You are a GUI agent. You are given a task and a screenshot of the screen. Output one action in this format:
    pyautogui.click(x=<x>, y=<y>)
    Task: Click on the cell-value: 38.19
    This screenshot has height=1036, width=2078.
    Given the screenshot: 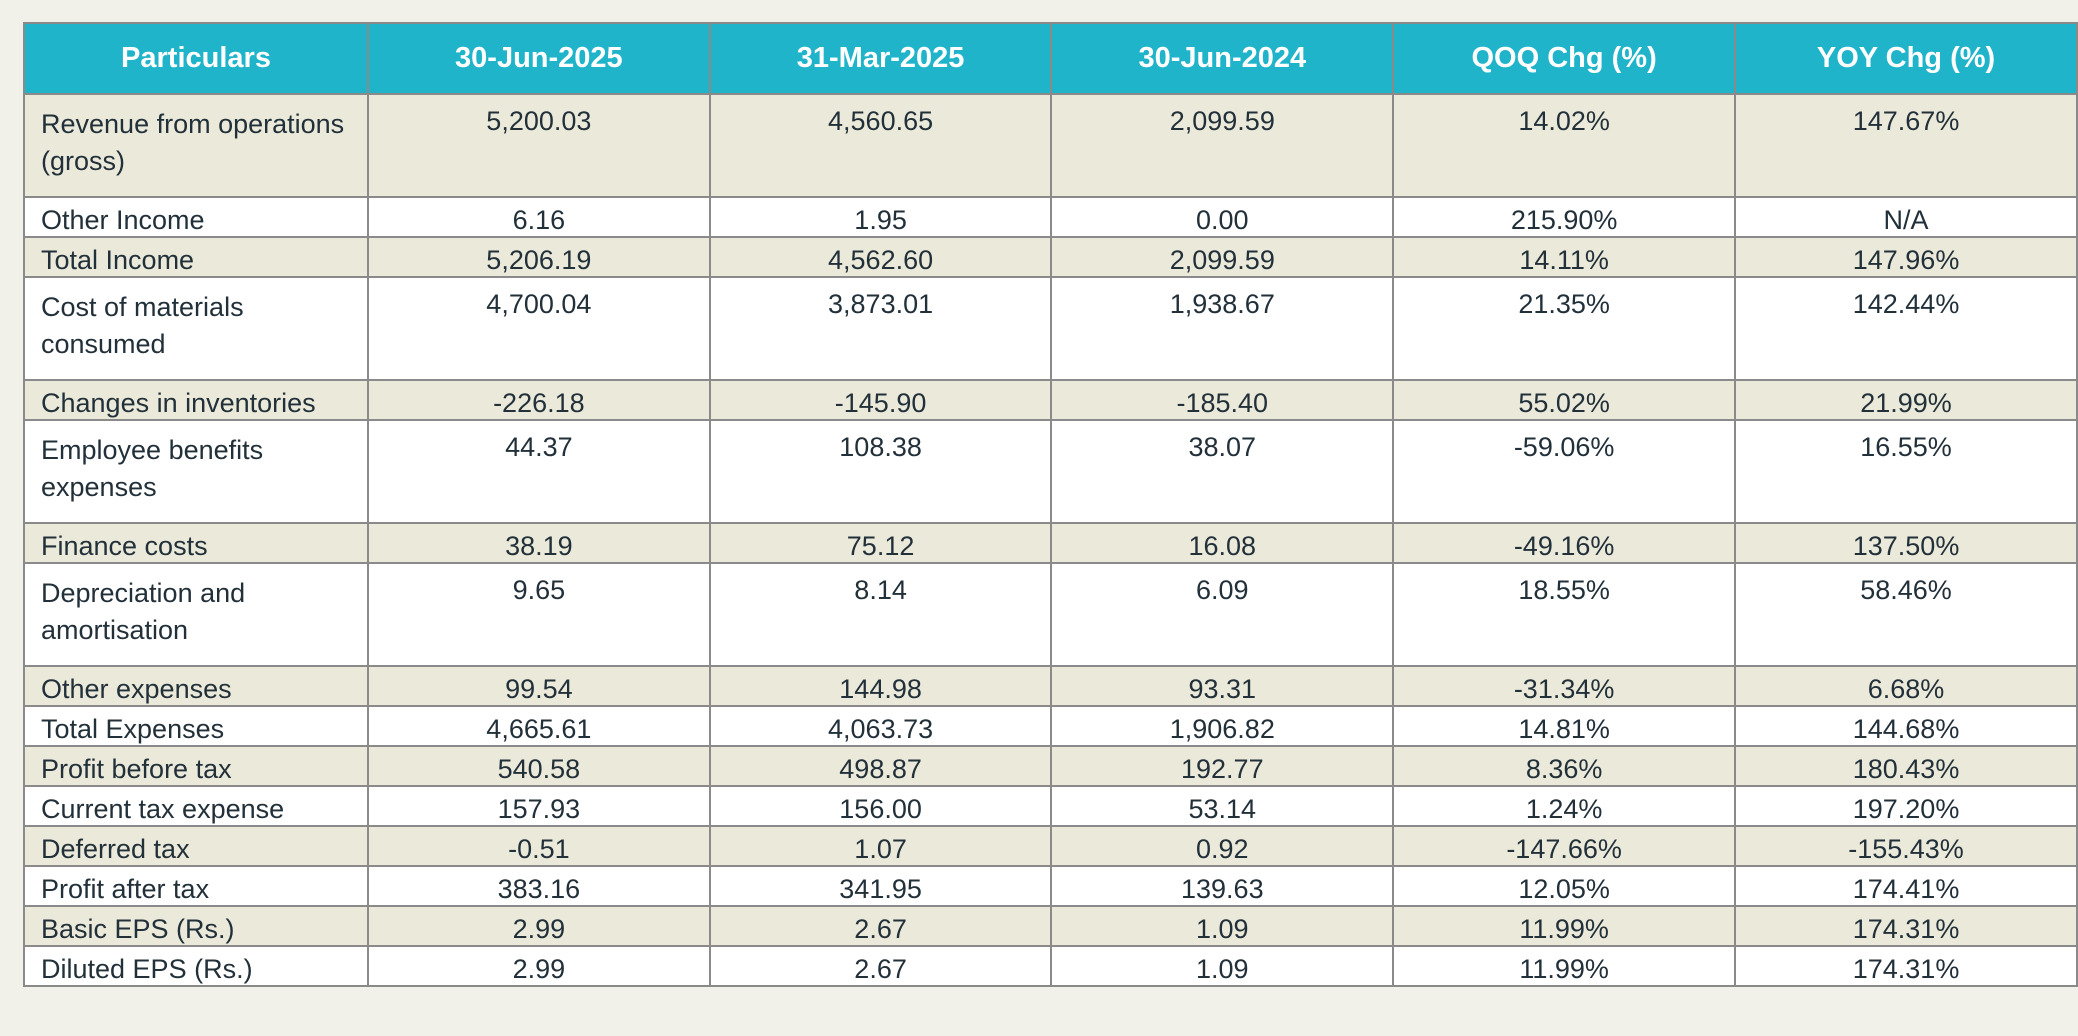 What is the action you would take?
    pyautogui.click(x=539, y=543)
    